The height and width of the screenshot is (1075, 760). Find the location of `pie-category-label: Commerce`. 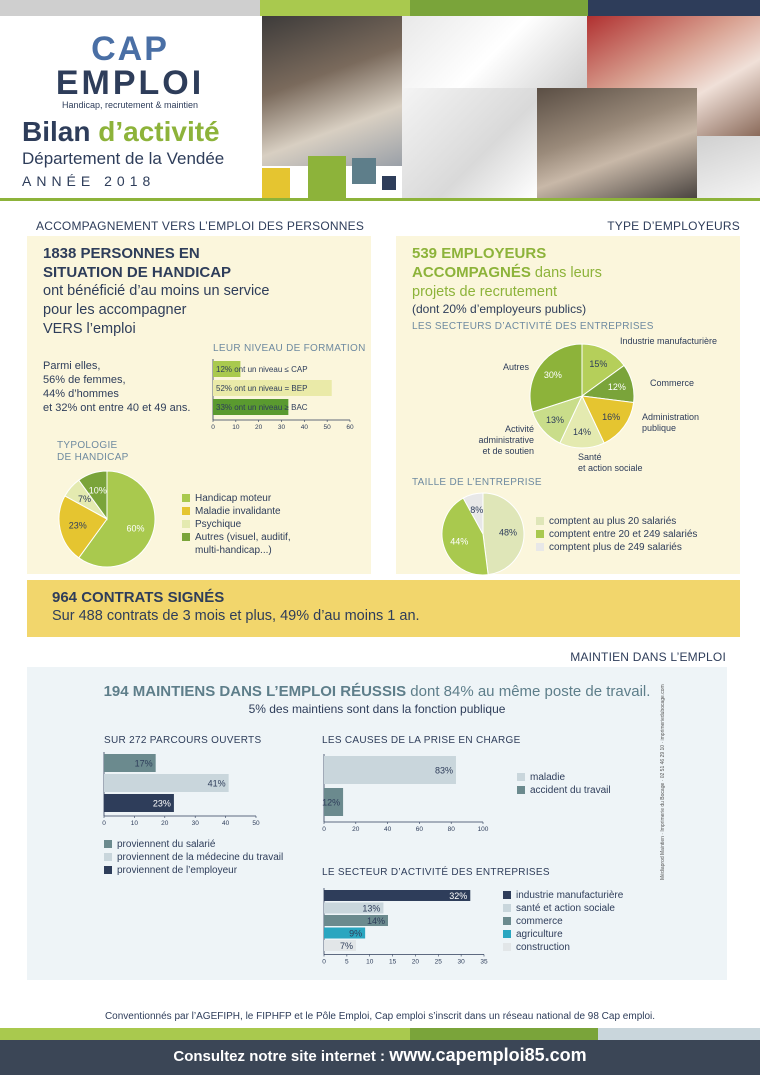

pie-category-label: Commerce is located at coordinates (672, 383).